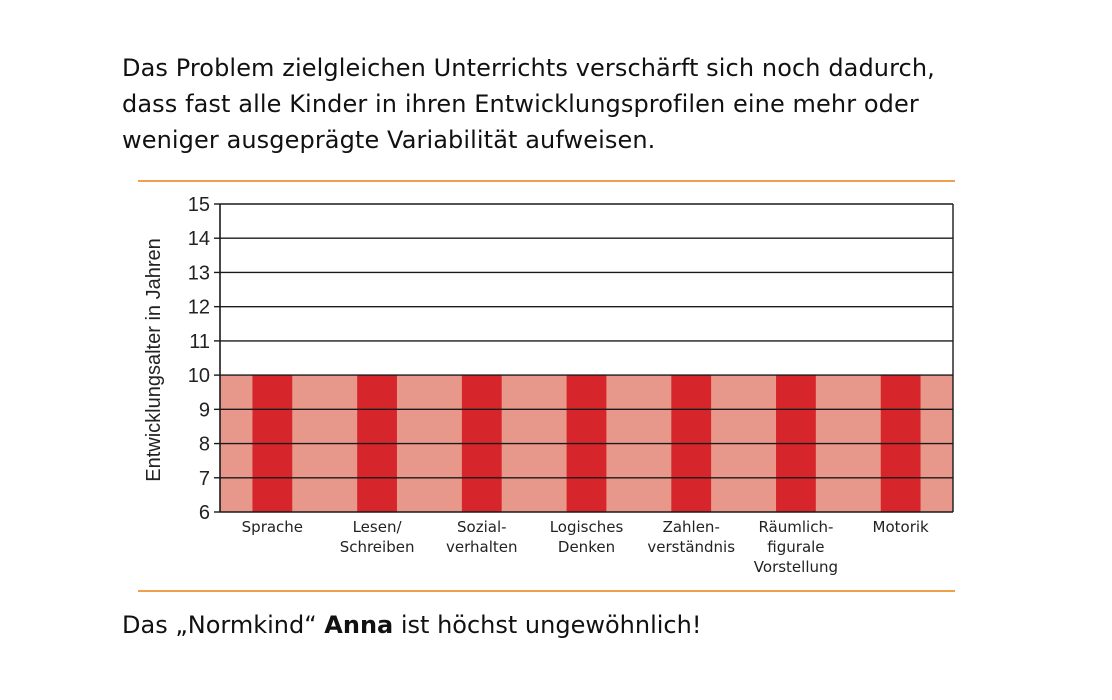 This screenshot has width=1112, height=700. Describe the element at coordinates (199, 239) in the screenshot. I see `y-tick-label-14: 14` at that location.